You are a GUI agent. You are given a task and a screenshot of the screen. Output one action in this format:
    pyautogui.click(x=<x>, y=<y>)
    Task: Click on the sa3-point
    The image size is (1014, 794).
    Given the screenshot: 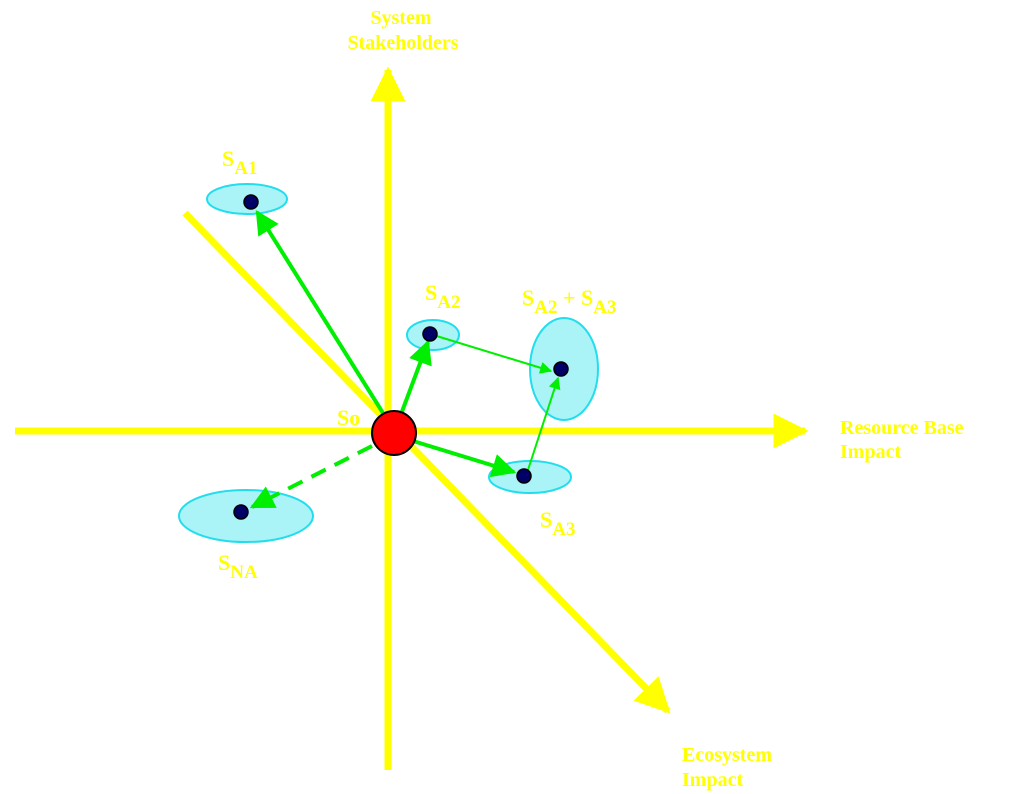 What is the action you would take?
    pyautogui.click(x=524, y=476)
    